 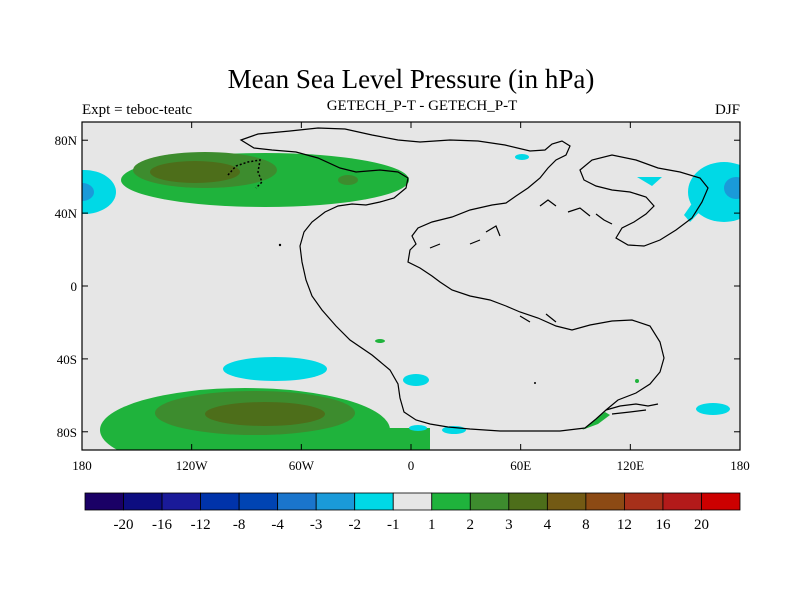 What do you see at coordinates (162, 525) in the screenshot?
I see `colorbar-label: -16` at bounding box center [162, 525].